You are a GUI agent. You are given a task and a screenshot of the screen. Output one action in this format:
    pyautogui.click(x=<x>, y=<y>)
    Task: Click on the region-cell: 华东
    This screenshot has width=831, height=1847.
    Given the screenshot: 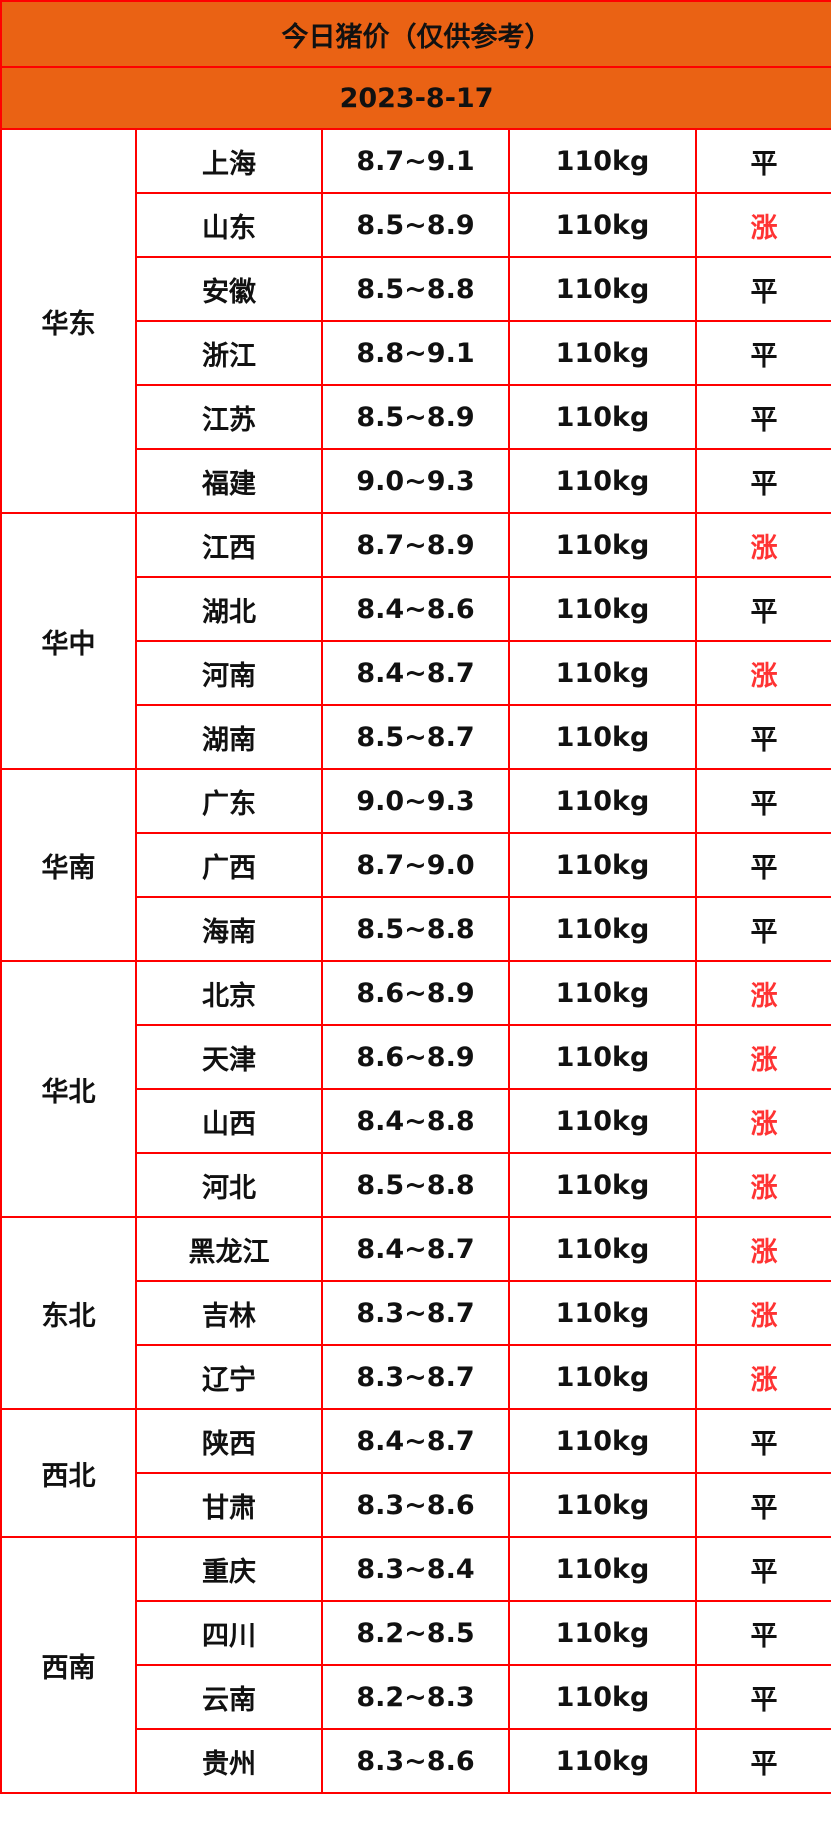 What is the action you would take?
    pyautogui.click(x=68, y=321)
    